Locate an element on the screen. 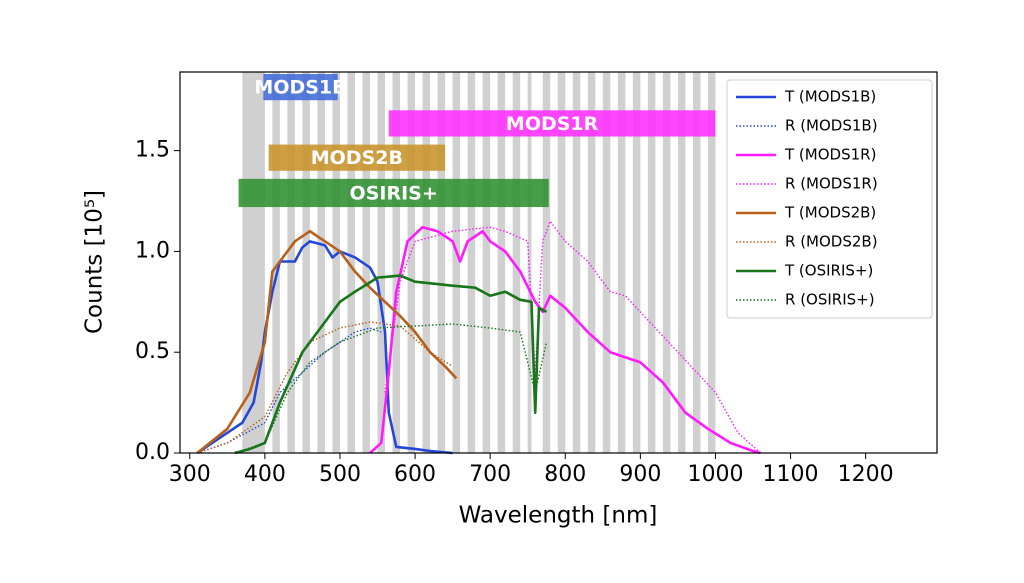 This screenshot has width=1024, height=583. x-axis-label: Wavelength [nm] is located at coordinates (558, 516).